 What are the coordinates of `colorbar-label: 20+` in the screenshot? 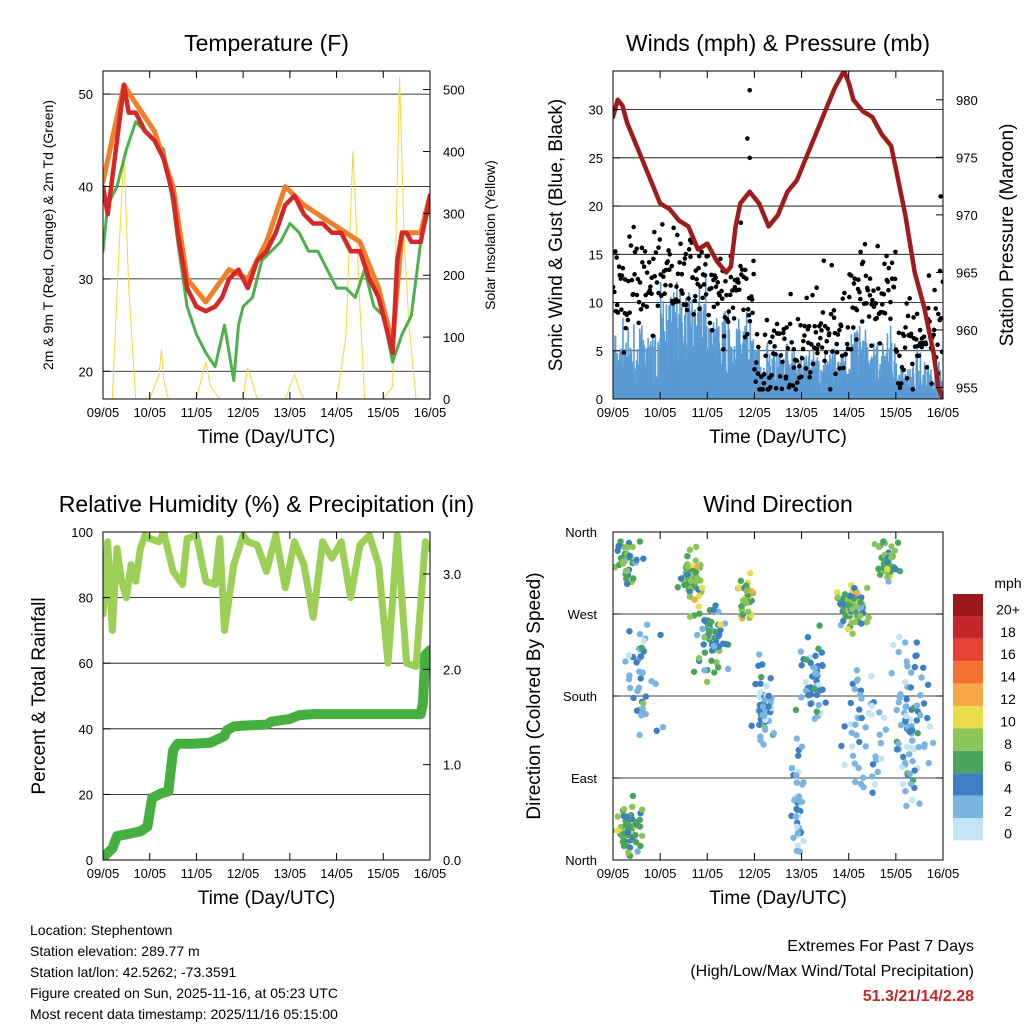 It's located at (1008, 609).